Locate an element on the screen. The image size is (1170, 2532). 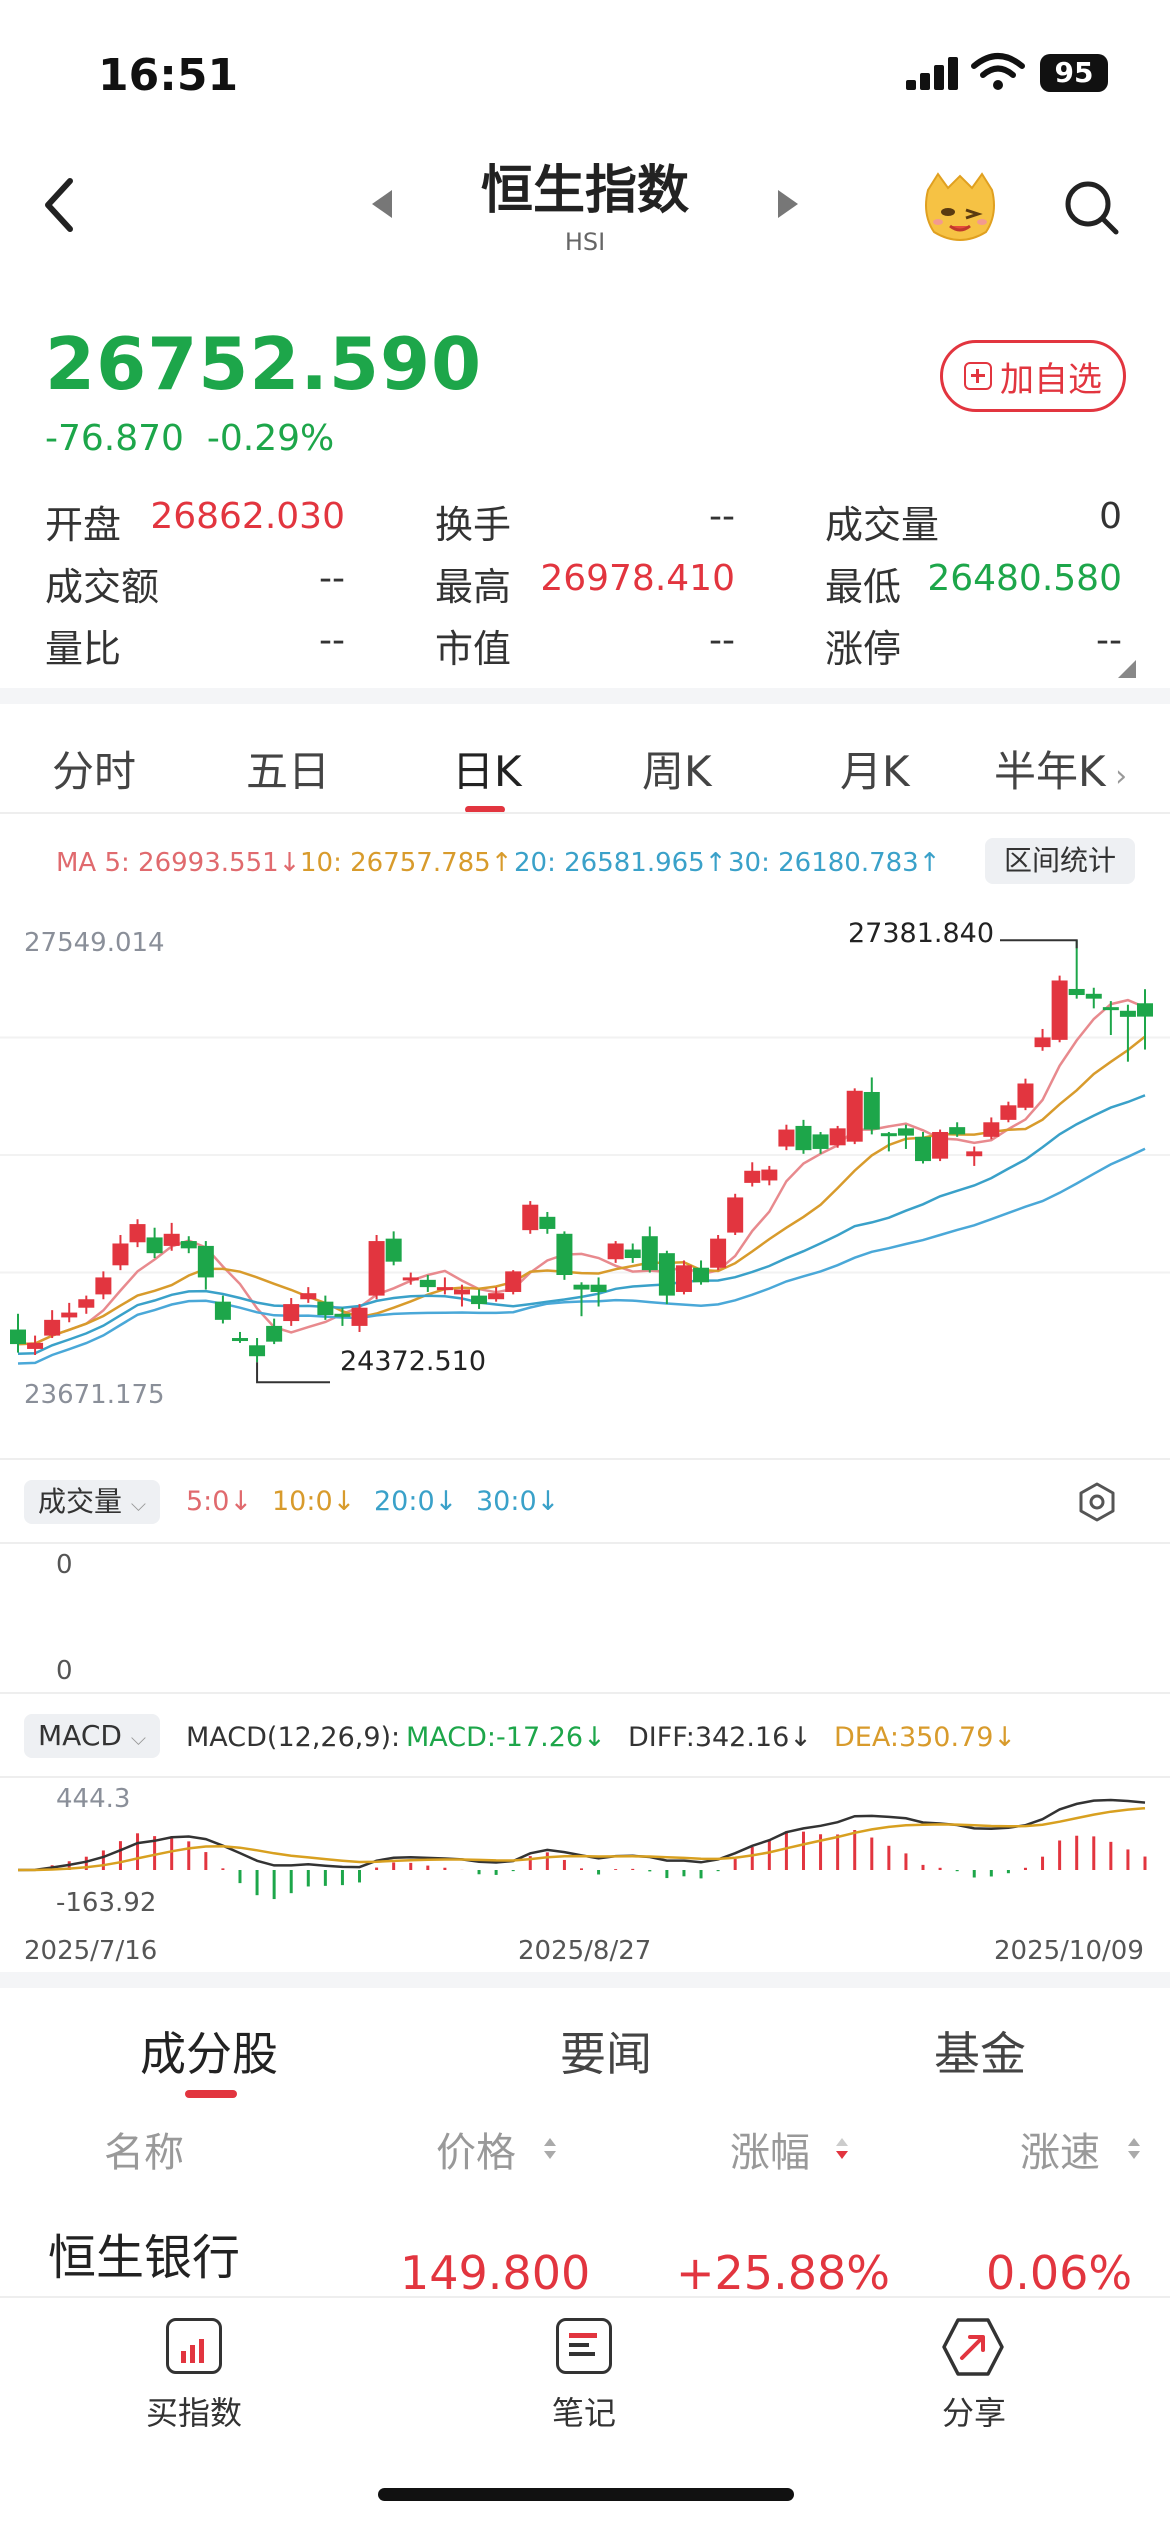
tab-week: 周K is located at coordinates (677, 771).